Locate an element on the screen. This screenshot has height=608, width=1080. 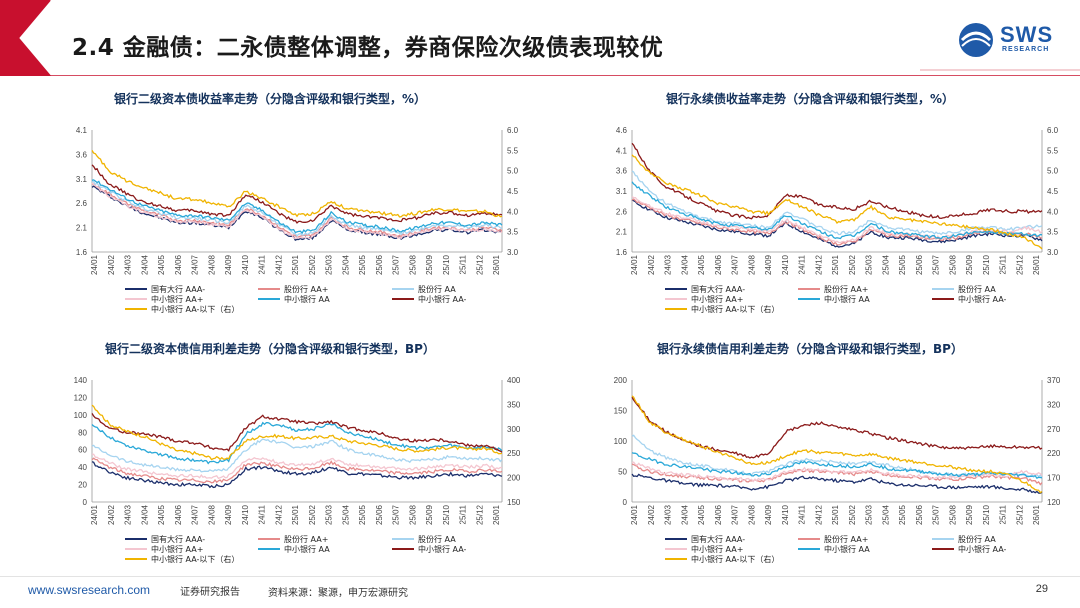
y2-tick-label: 5.0 is located at coordinates (513, 171).